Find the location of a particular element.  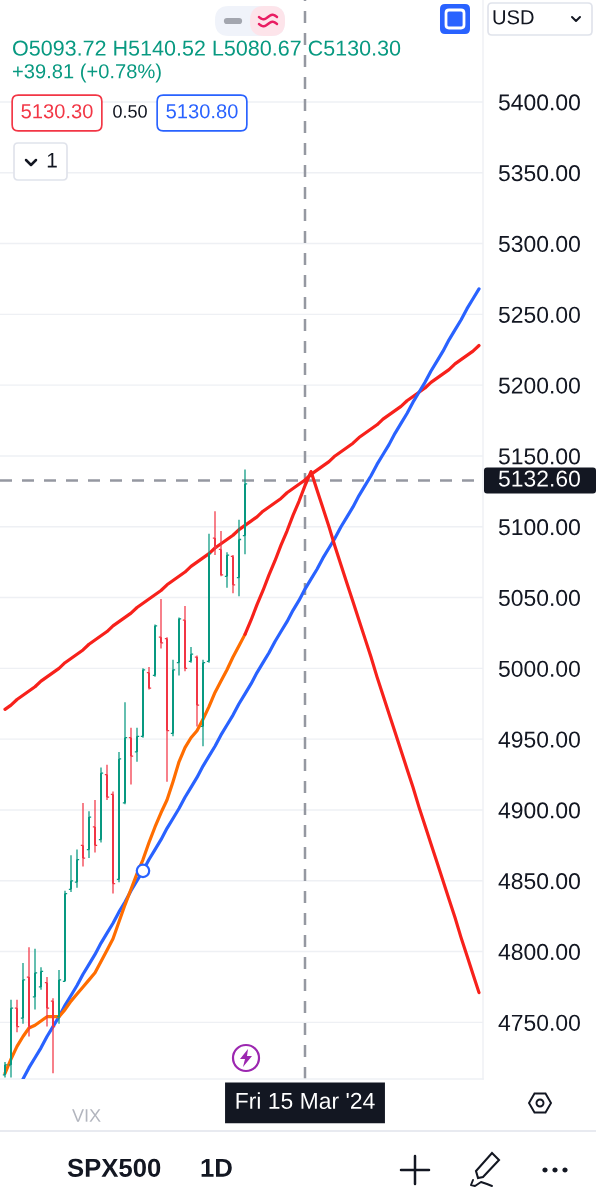

y-tick-label: 5000.00 is located at coordinates (539, 668).